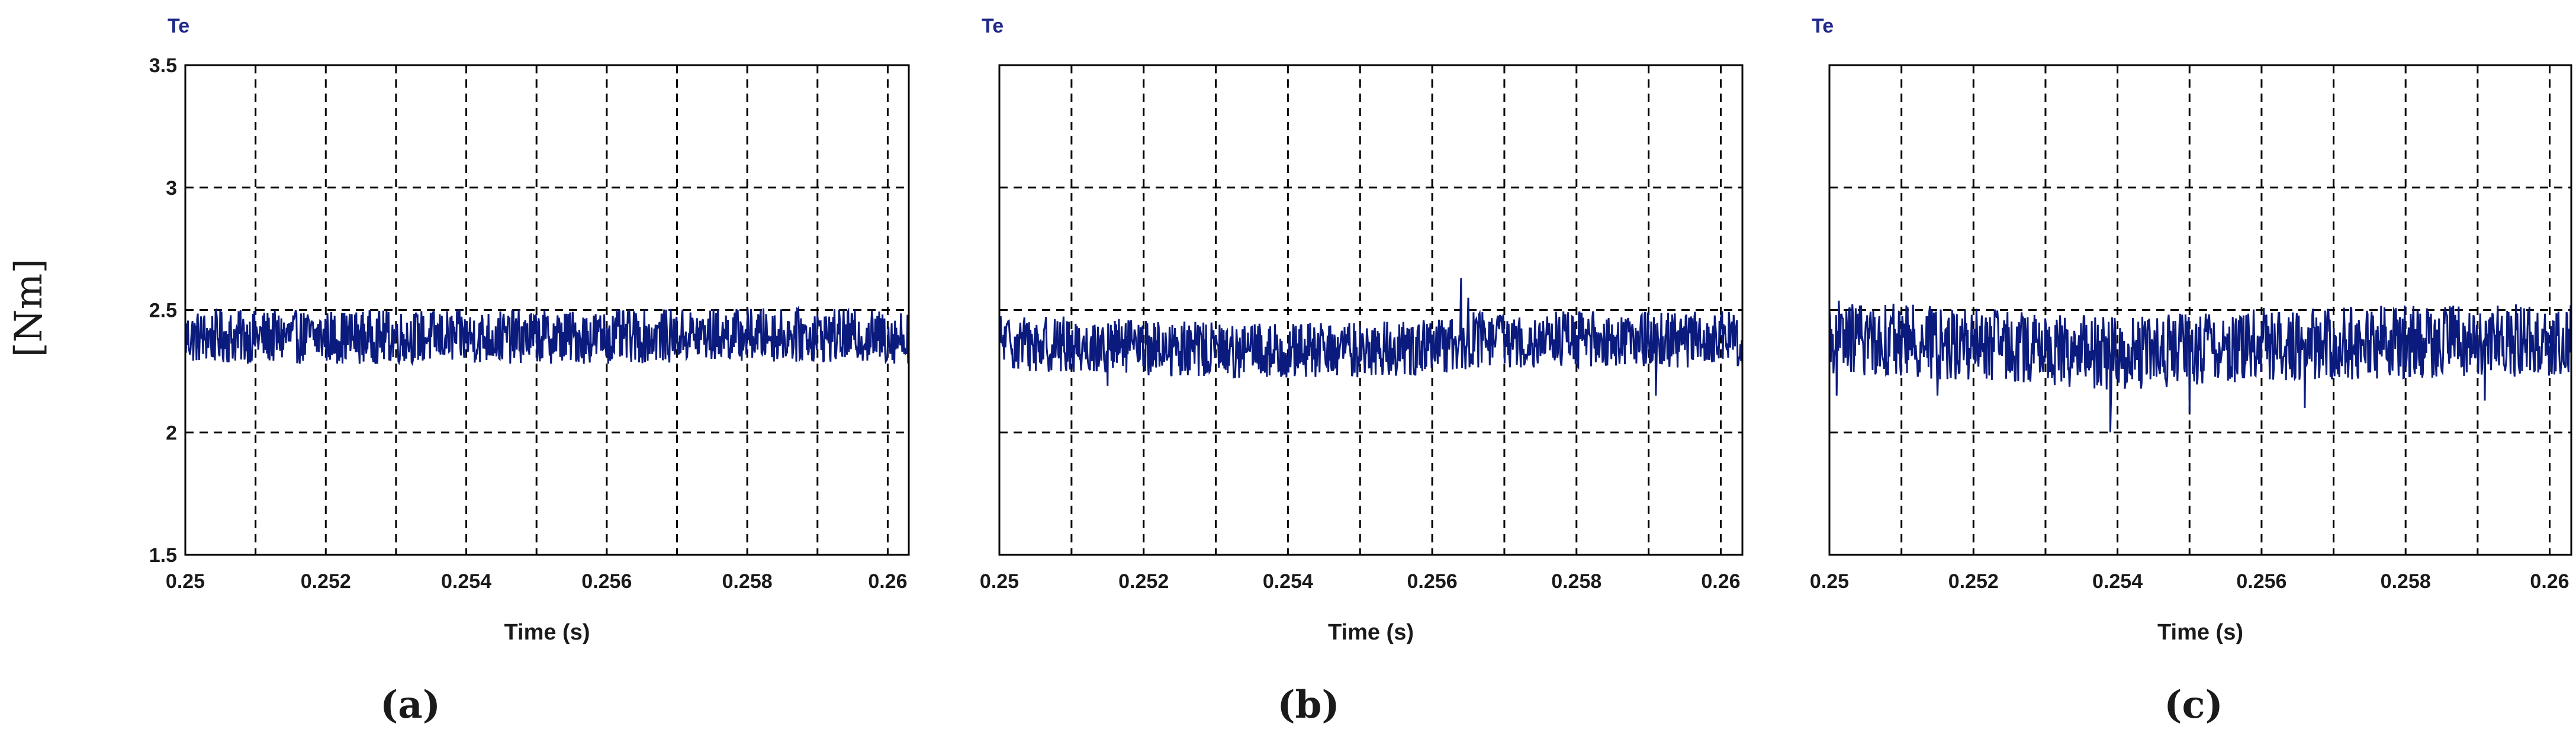  I want to click on y-tick-label: 2.5, so click(163, 311).